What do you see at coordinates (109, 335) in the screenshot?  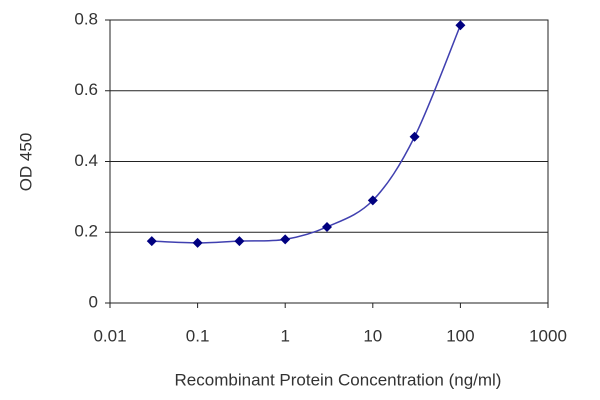 I see `x-tick-label: 0.01` at bounding box center [109, 335].